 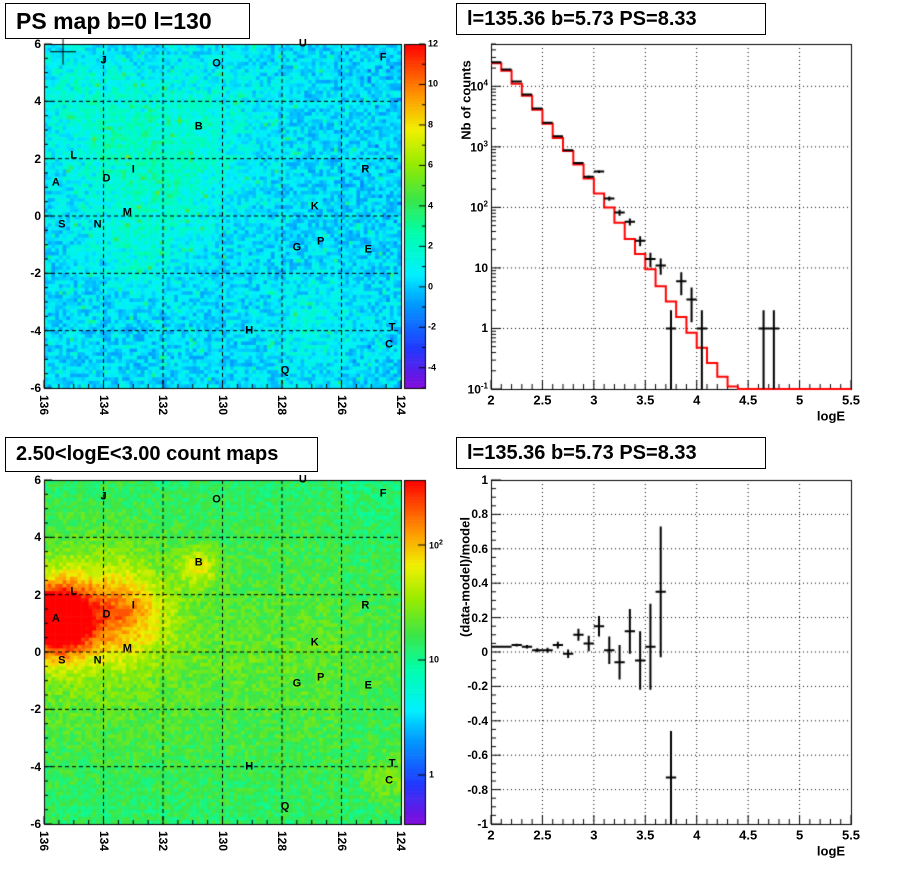 What do you see at coordinates (285, 370) in the screenshot?
I see `map0-source-Q: Q` at bounding box center [285, 370].